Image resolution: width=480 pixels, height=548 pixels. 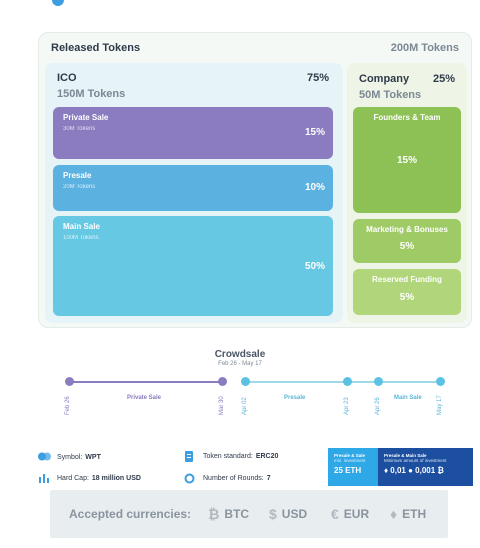 What do you see at coordinates (222, 381) in the screenshot?
I see `timeline-dot-mar30` at bounding box center [222, 381].